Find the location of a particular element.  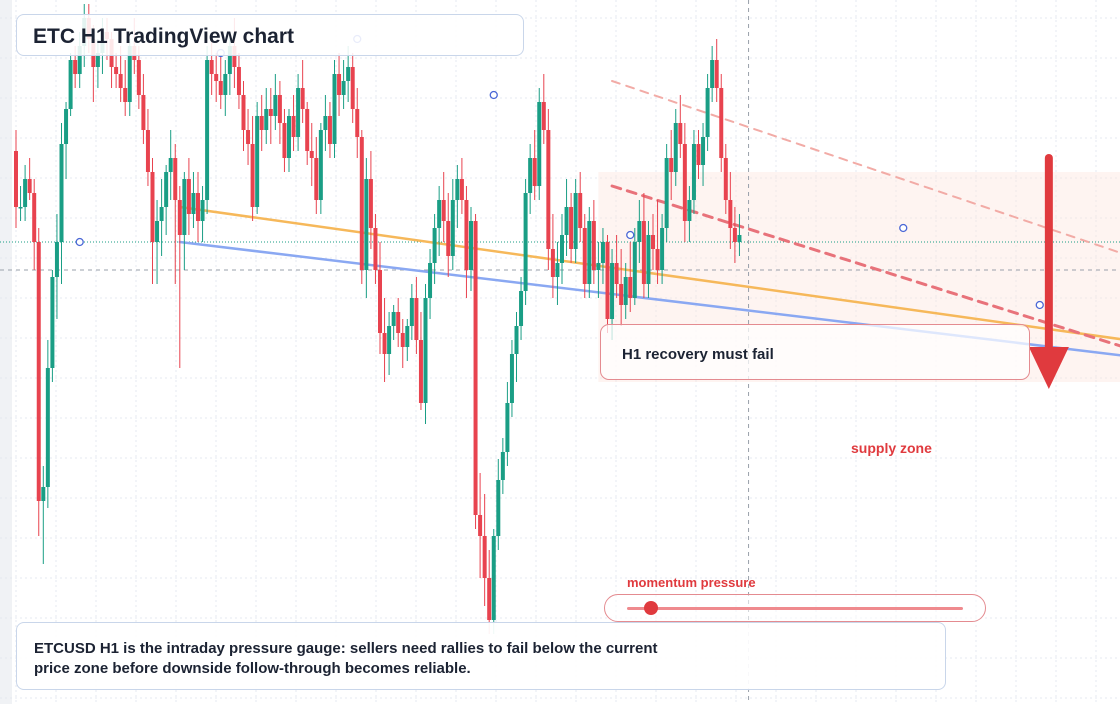

down-arrow-icon is located at coordinates (1048, 368).